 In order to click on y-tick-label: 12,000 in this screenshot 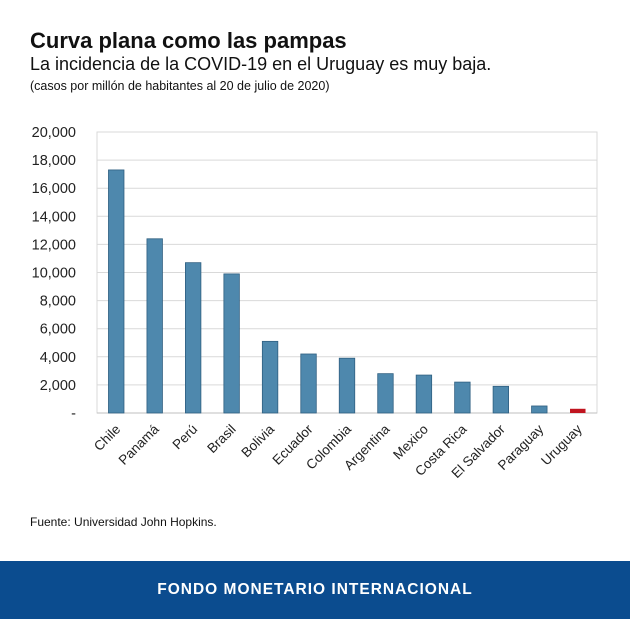, I will do `click(54, 245)`.